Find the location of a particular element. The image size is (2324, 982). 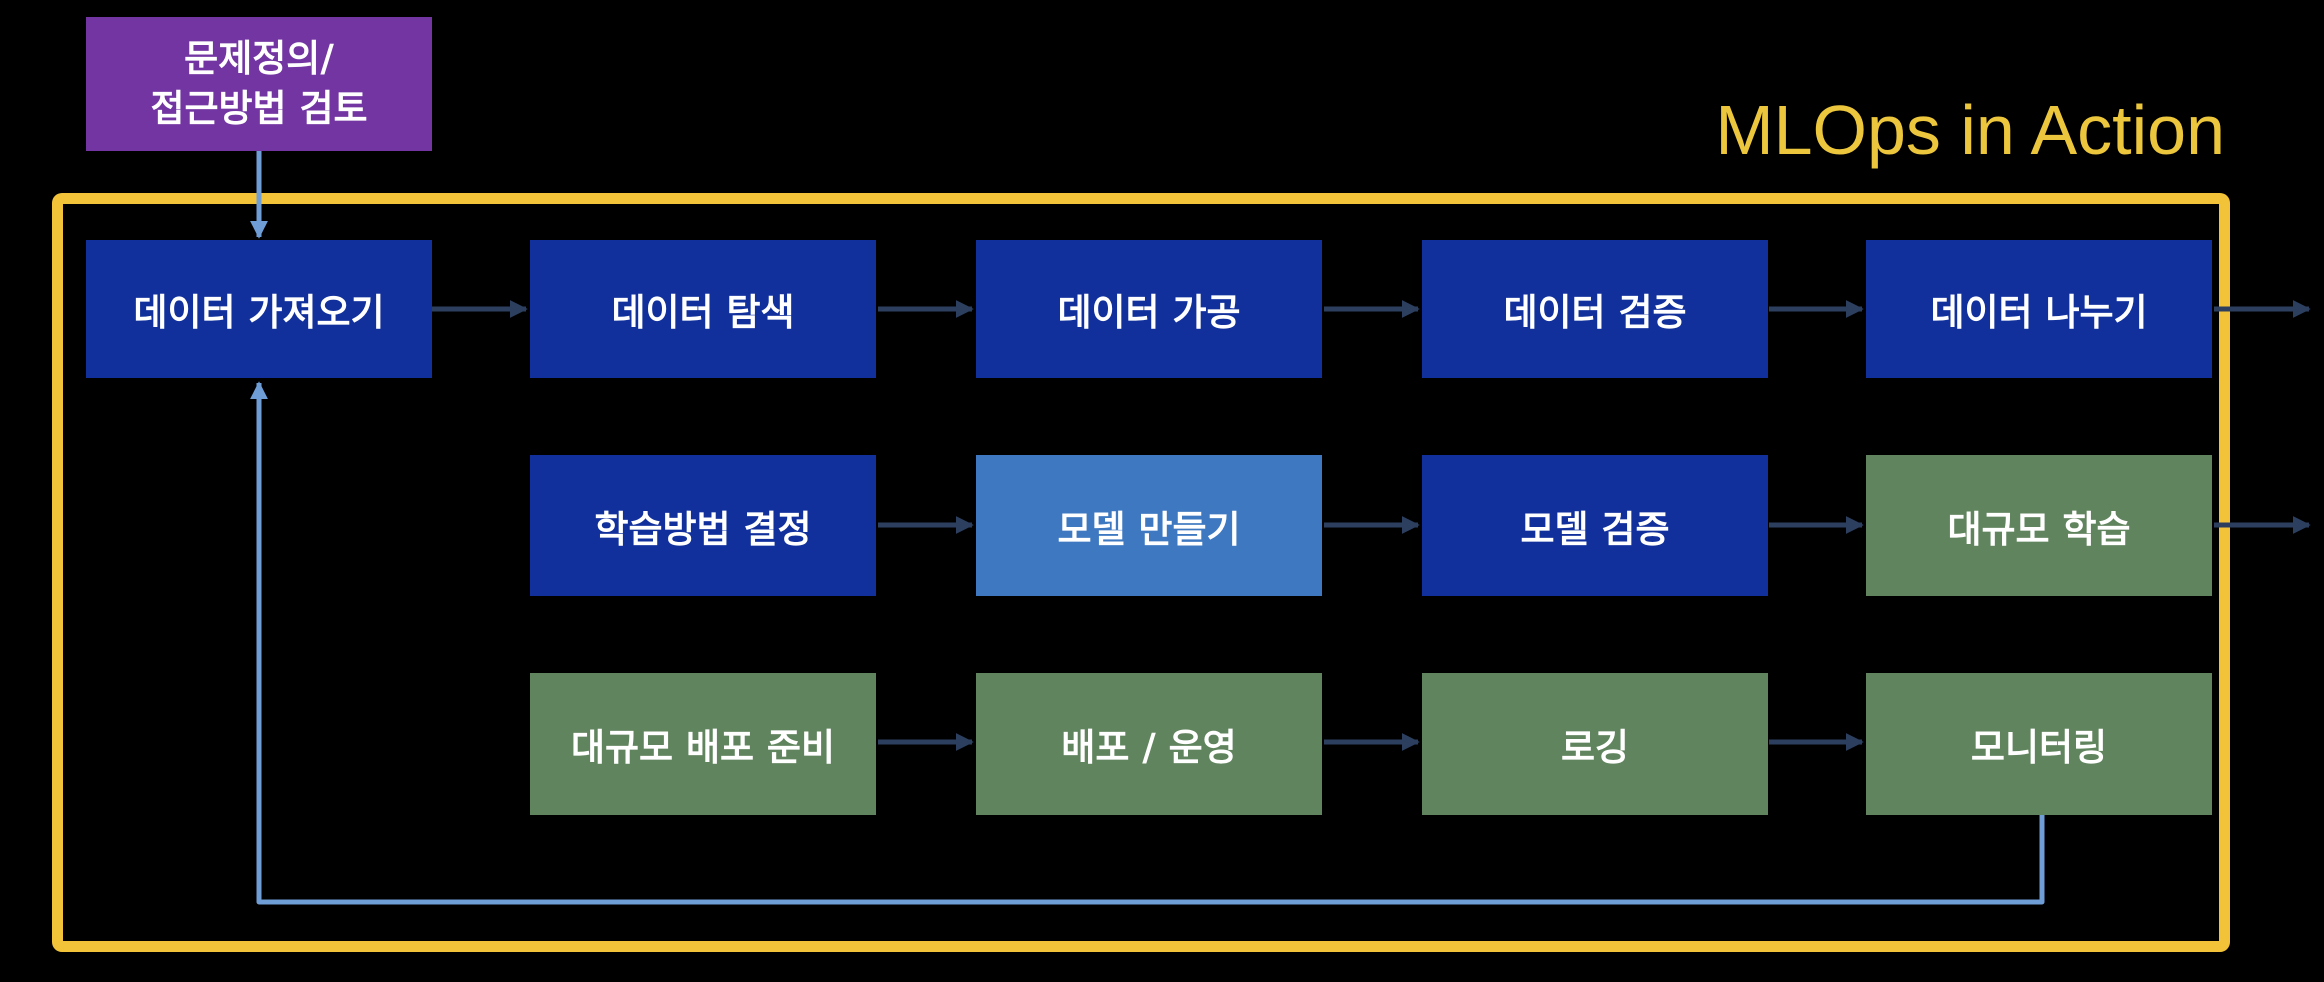

problem-definition-line-2: 접근방법 검토 is located at coordinates (259, 108).